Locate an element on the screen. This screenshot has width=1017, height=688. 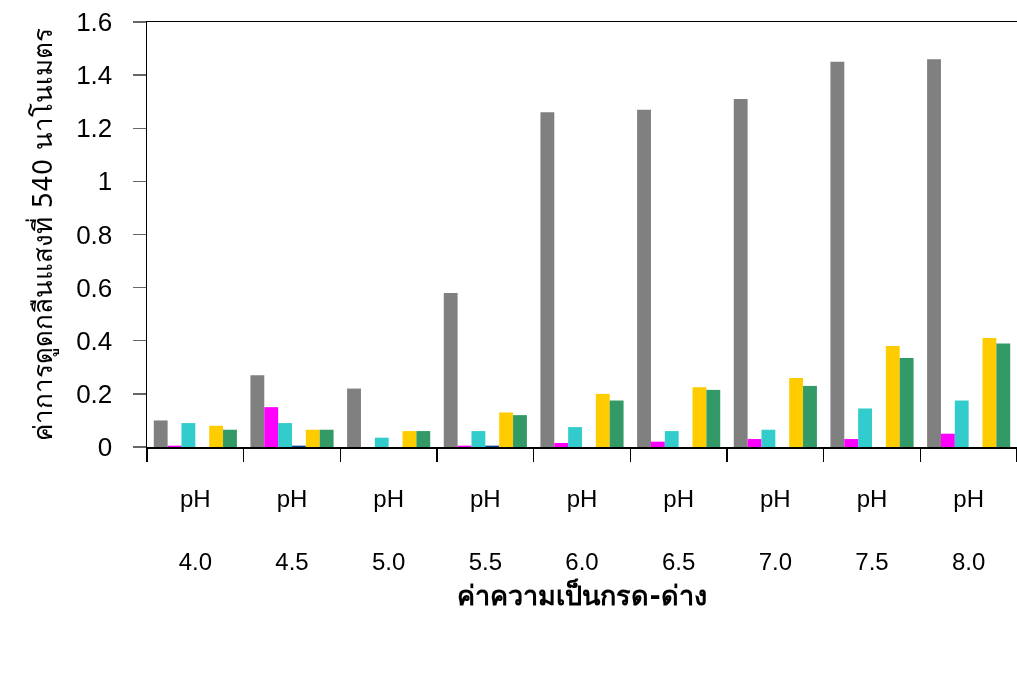
y-tick-label: 0.2 is located at coordinates (94, 393).